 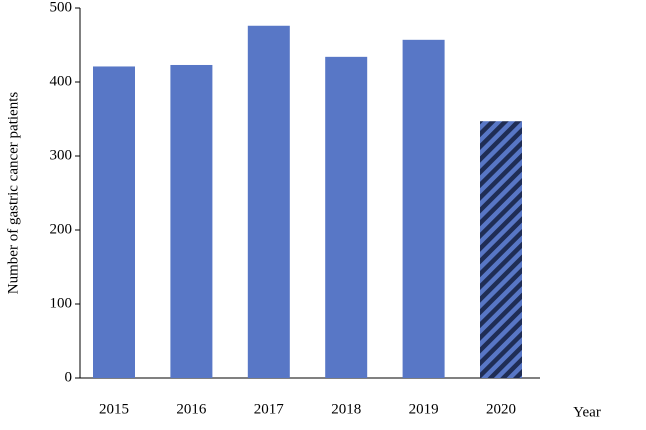 I want to click on x-axis-title: Year, so click(x=587, y=412).